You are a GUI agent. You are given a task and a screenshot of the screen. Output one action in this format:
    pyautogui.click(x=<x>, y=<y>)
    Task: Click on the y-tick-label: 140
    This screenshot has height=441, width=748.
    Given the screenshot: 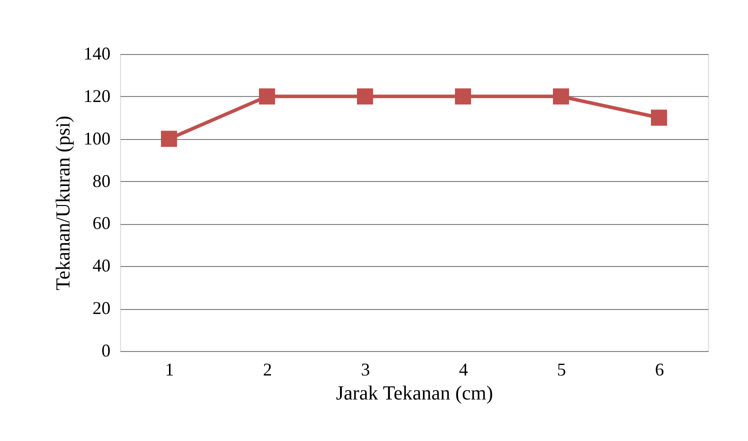 What is the action you would take?
    pyautogui.click(x=97, y=54)
    